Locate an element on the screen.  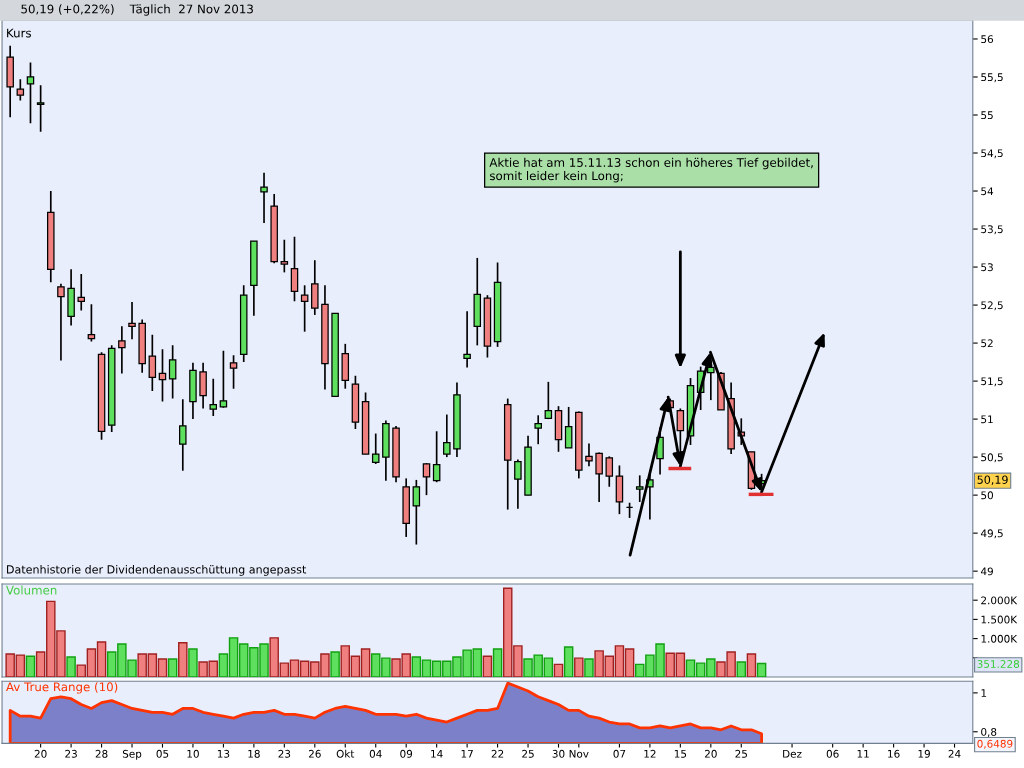
x-tick-label: 11 is located at coordinates (863, 753).